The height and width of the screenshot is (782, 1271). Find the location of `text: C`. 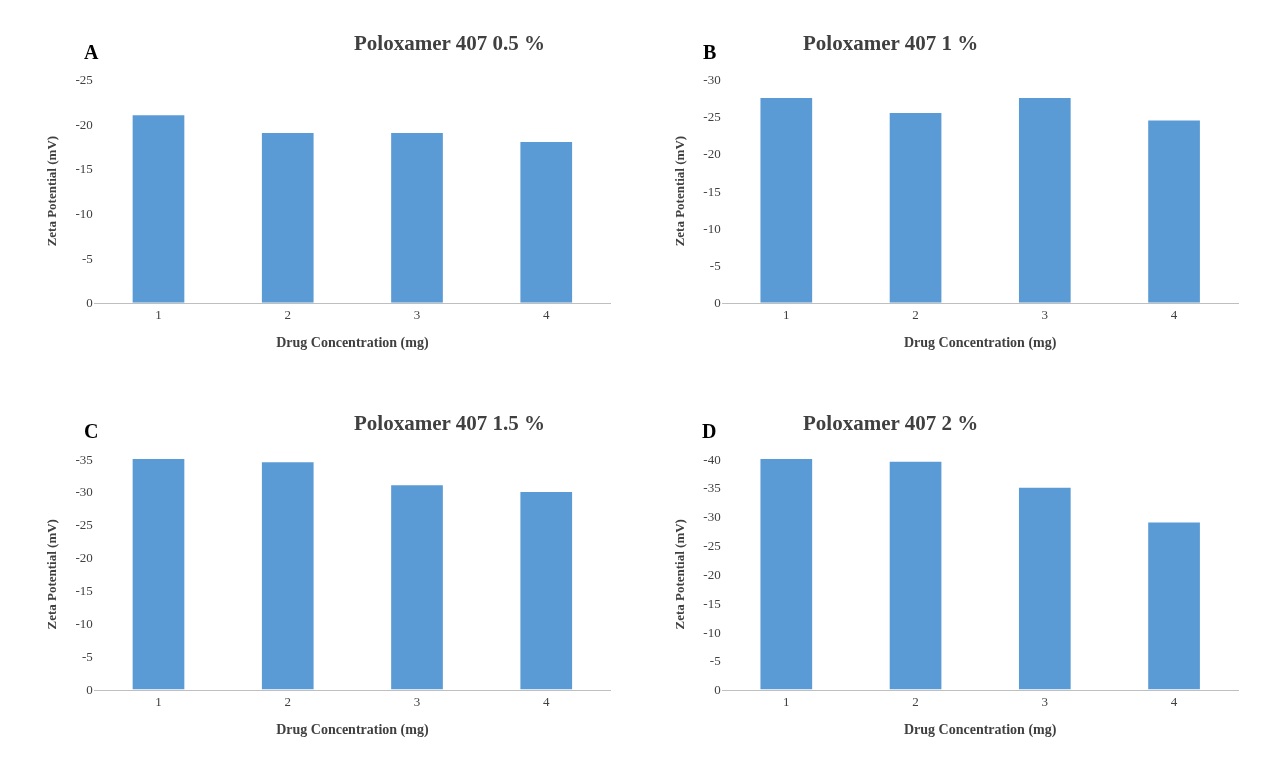

text: C is located at coordinates (91, 431).